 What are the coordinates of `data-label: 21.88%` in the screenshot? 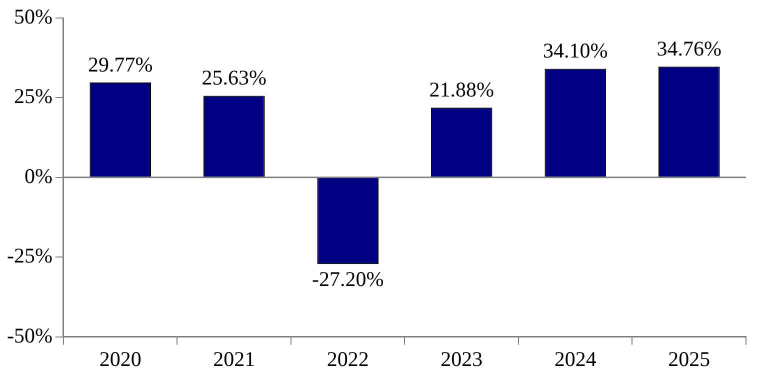 It's located at (461, 90).